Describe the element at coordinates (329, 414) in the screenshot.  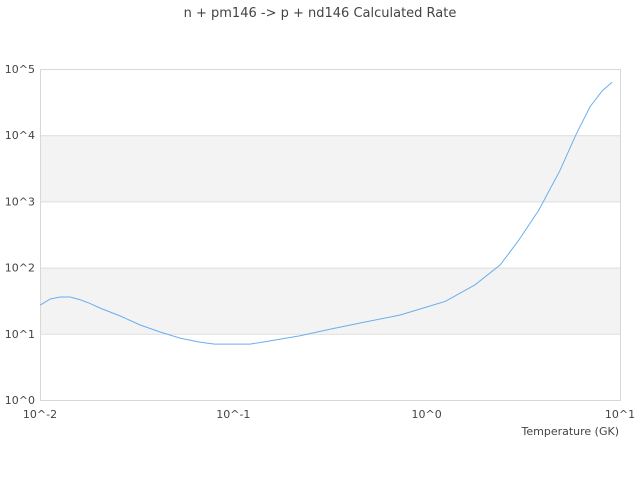
I see `x-axis-ticks: 10^-2 10^-1 10^0 10^1` at that location.